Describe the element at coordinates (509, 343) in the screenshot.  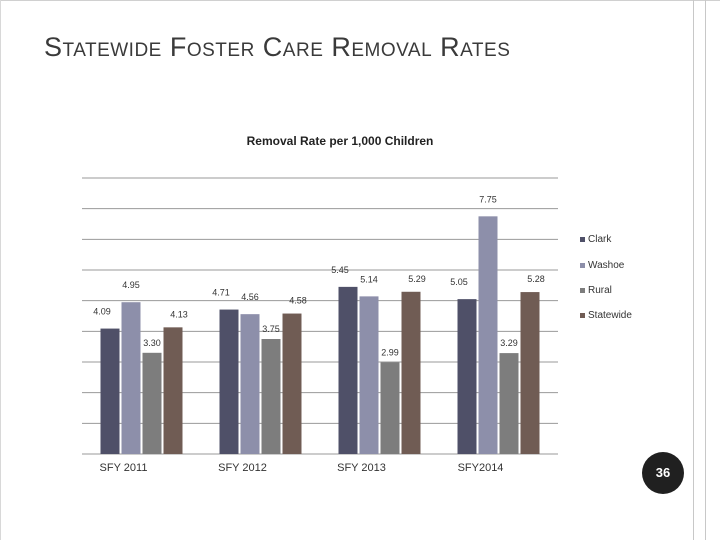
I see `data-label: 3.29` at that location.